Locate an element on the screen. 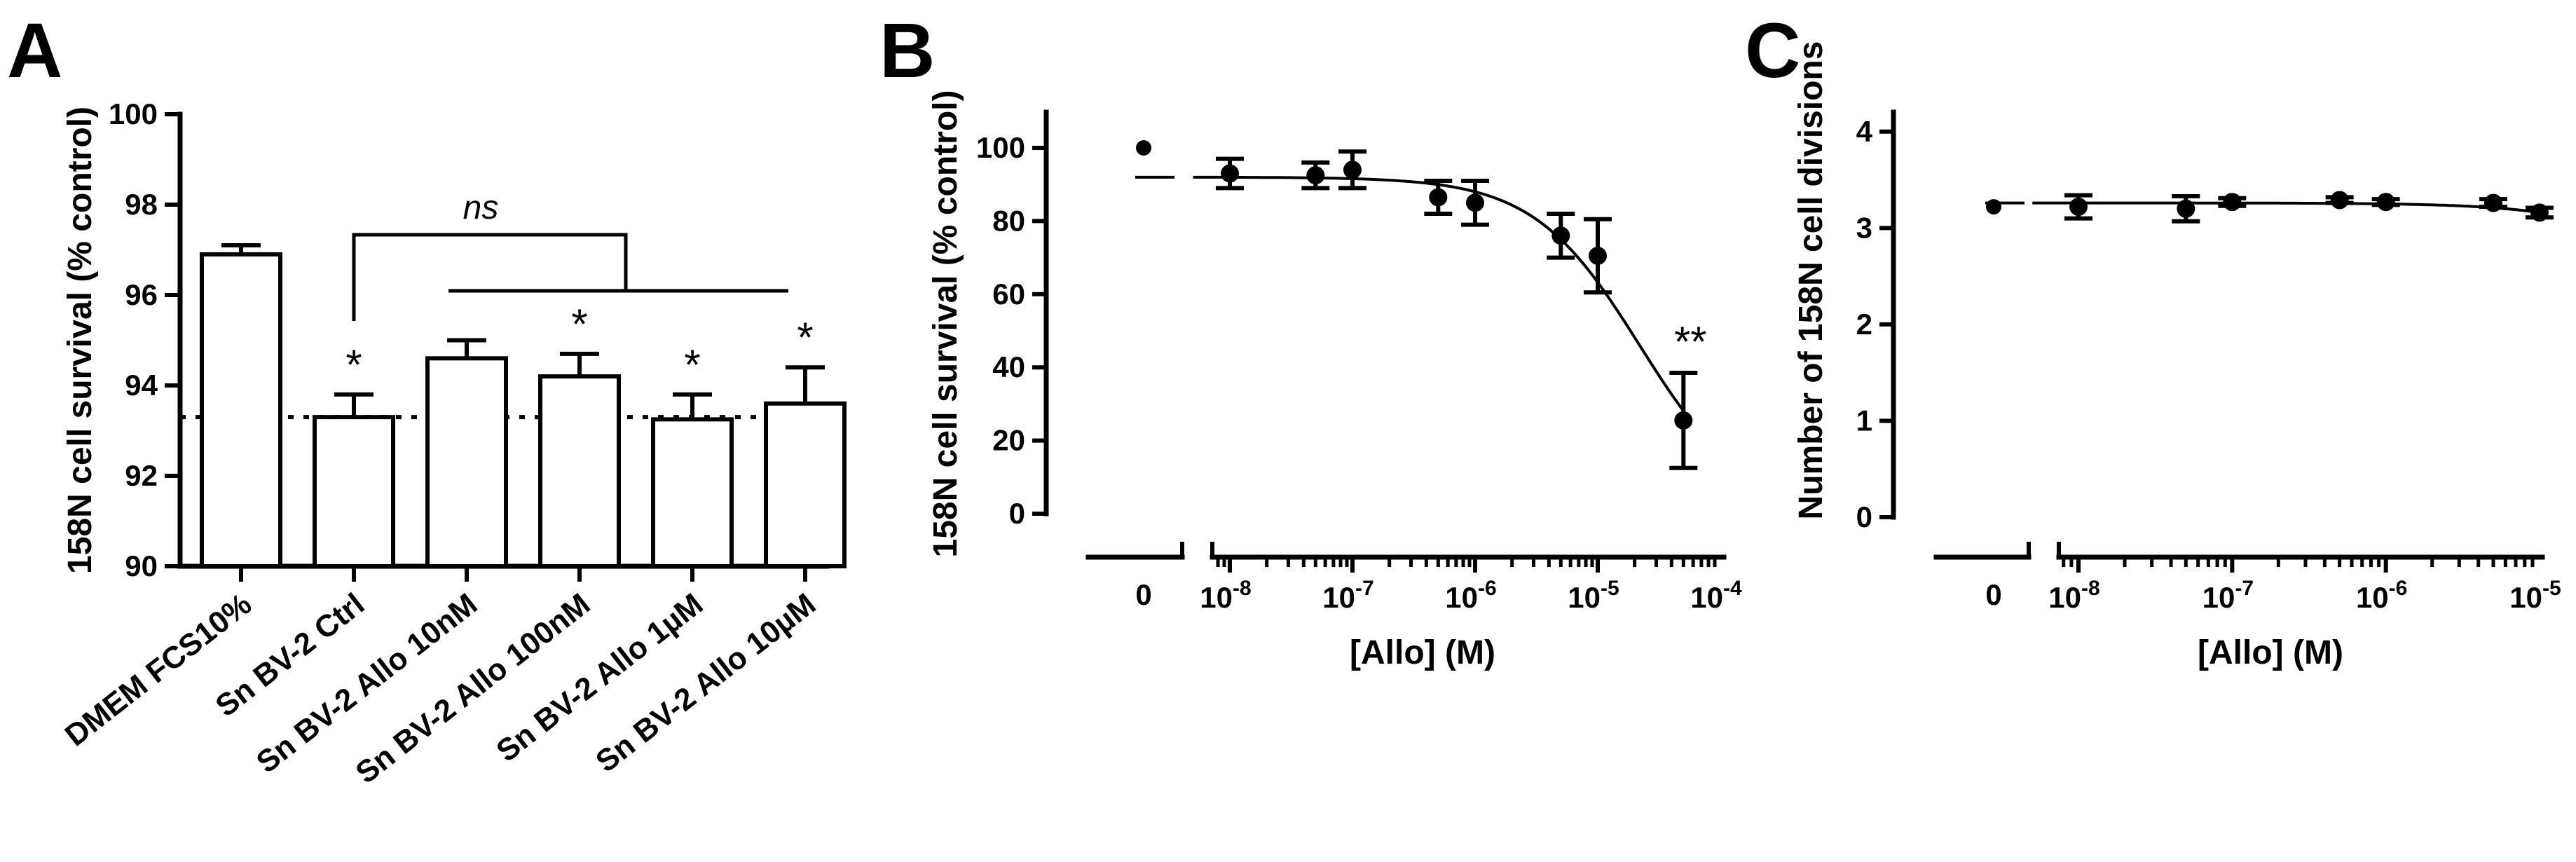  x-tick-exponent: -4 is located at coordinates (1733, 588).